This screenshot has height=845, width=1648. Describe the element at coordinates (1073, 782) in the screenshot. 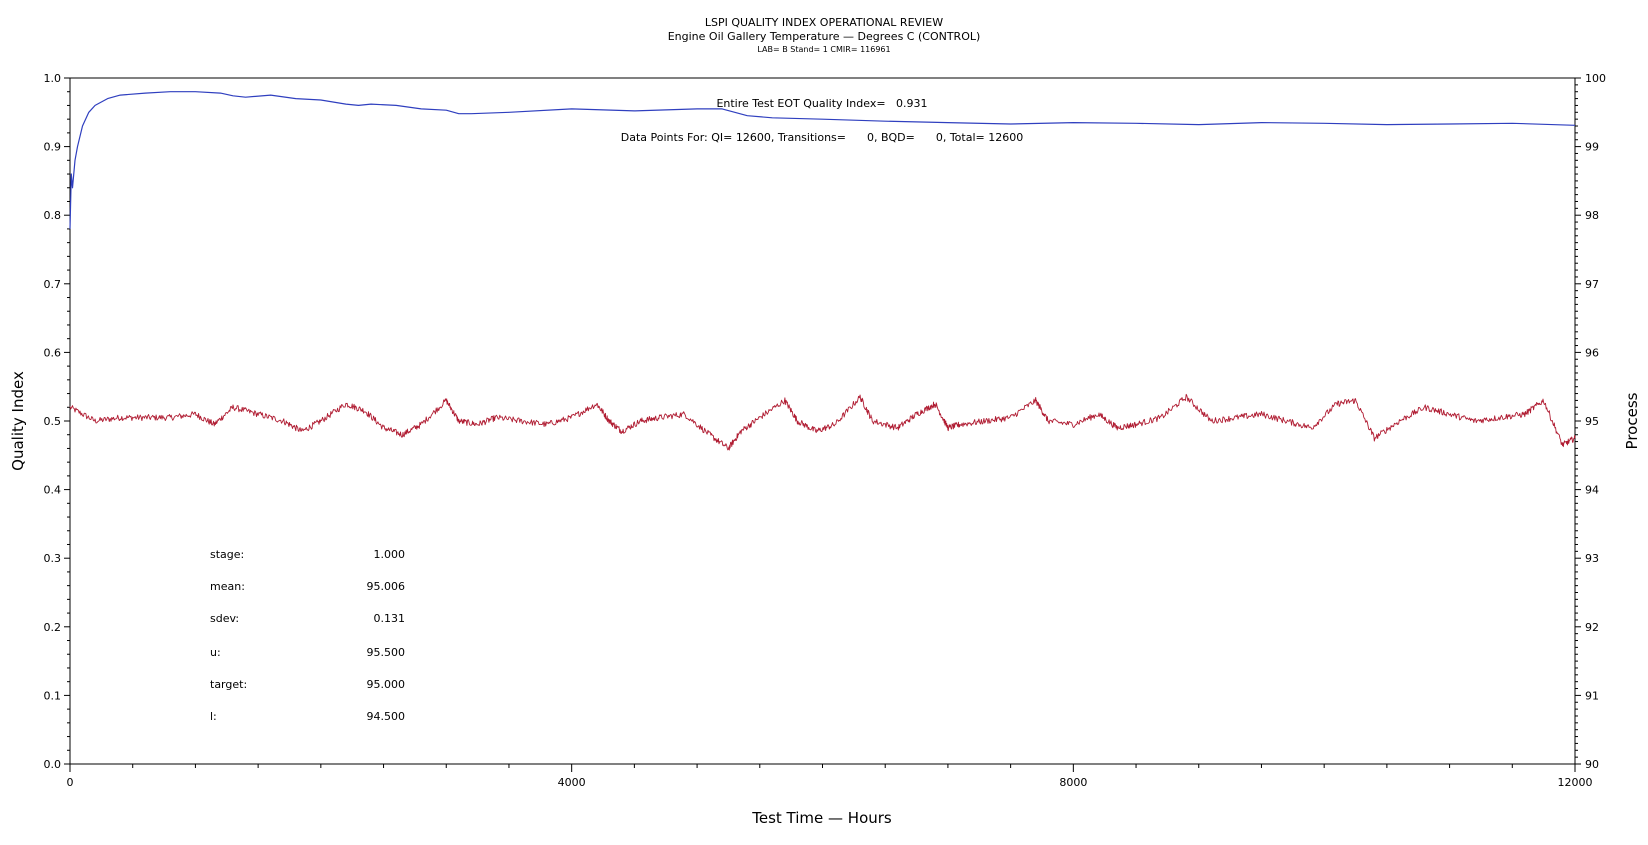

I see `x-tick-label: 8000` at that location.